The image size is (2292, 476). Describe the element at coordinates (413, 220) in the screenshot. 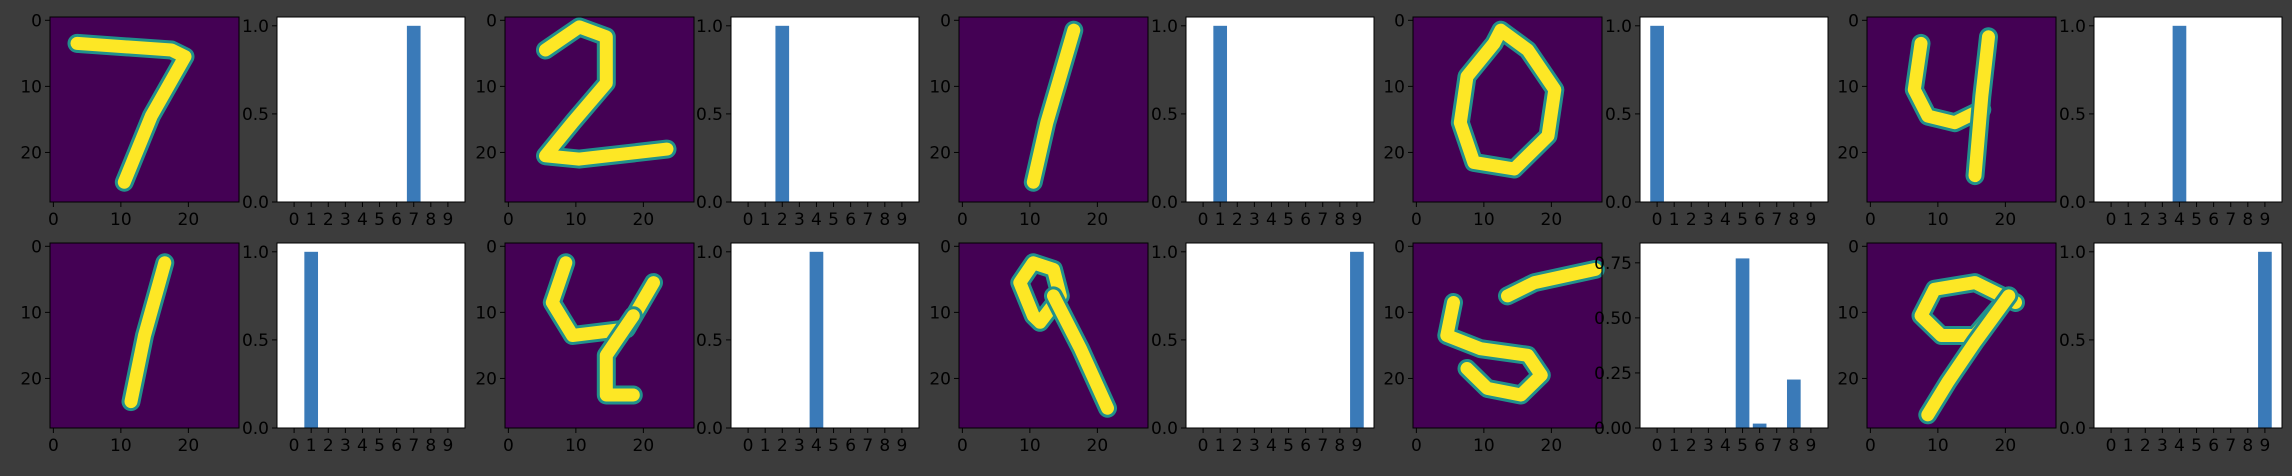

I see `x-tick-label: 7` at that location.